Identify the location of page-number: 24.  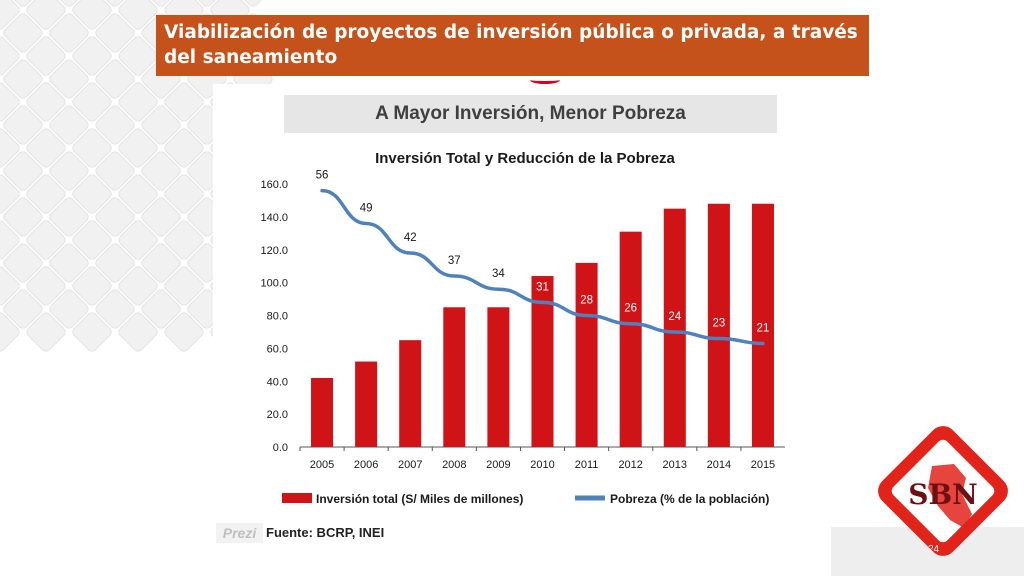
(934, 549).